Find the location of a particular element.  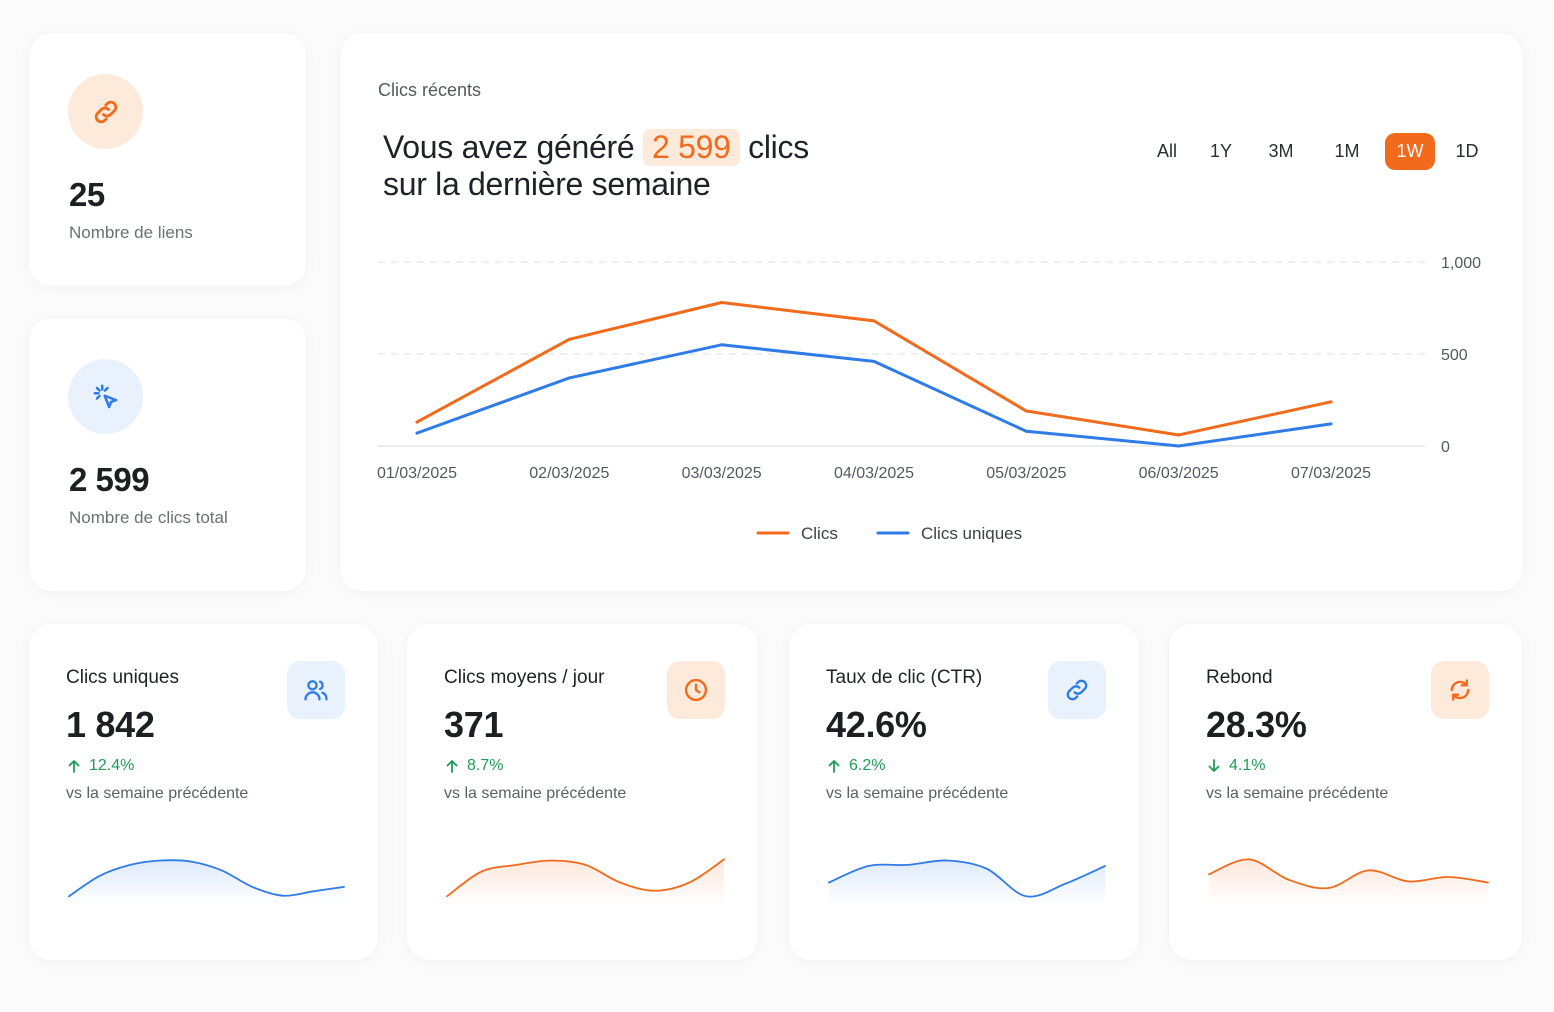

arrow-down-icon is located at coordinates (1214, 765).